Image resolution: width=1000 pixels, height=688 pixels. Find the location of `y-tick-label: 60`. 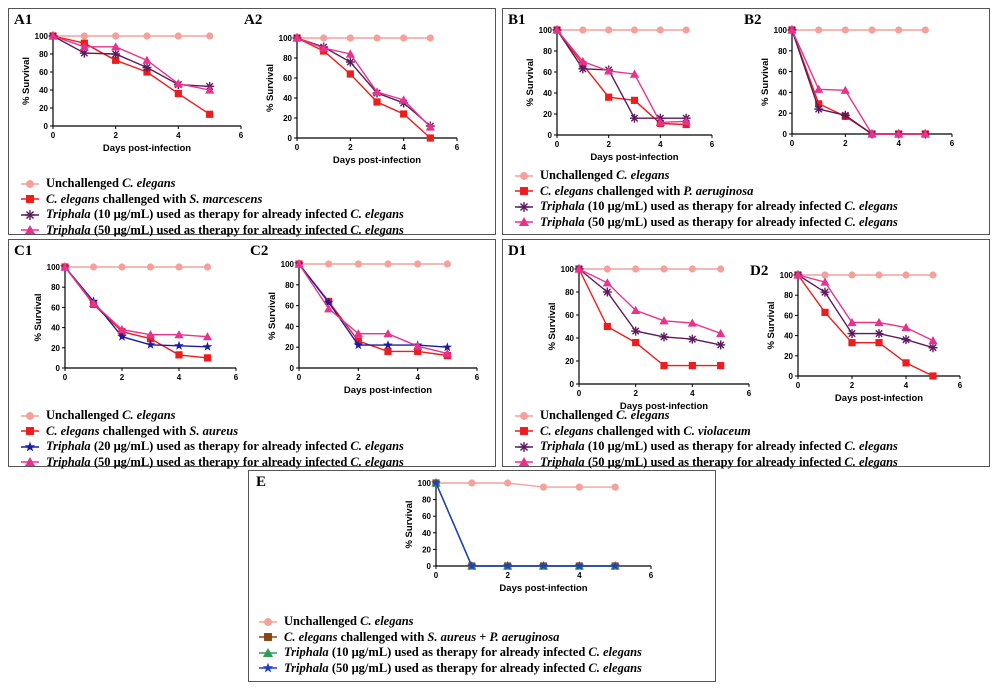

y-tick-label: 60 is located at coordinates (289, 306).